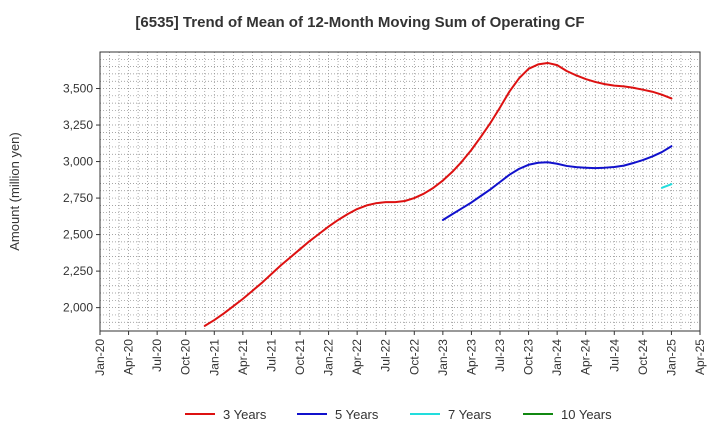 The height and width of the screenshot is (440, 720). I want to click on series-line-7-years, so click(666, 186).